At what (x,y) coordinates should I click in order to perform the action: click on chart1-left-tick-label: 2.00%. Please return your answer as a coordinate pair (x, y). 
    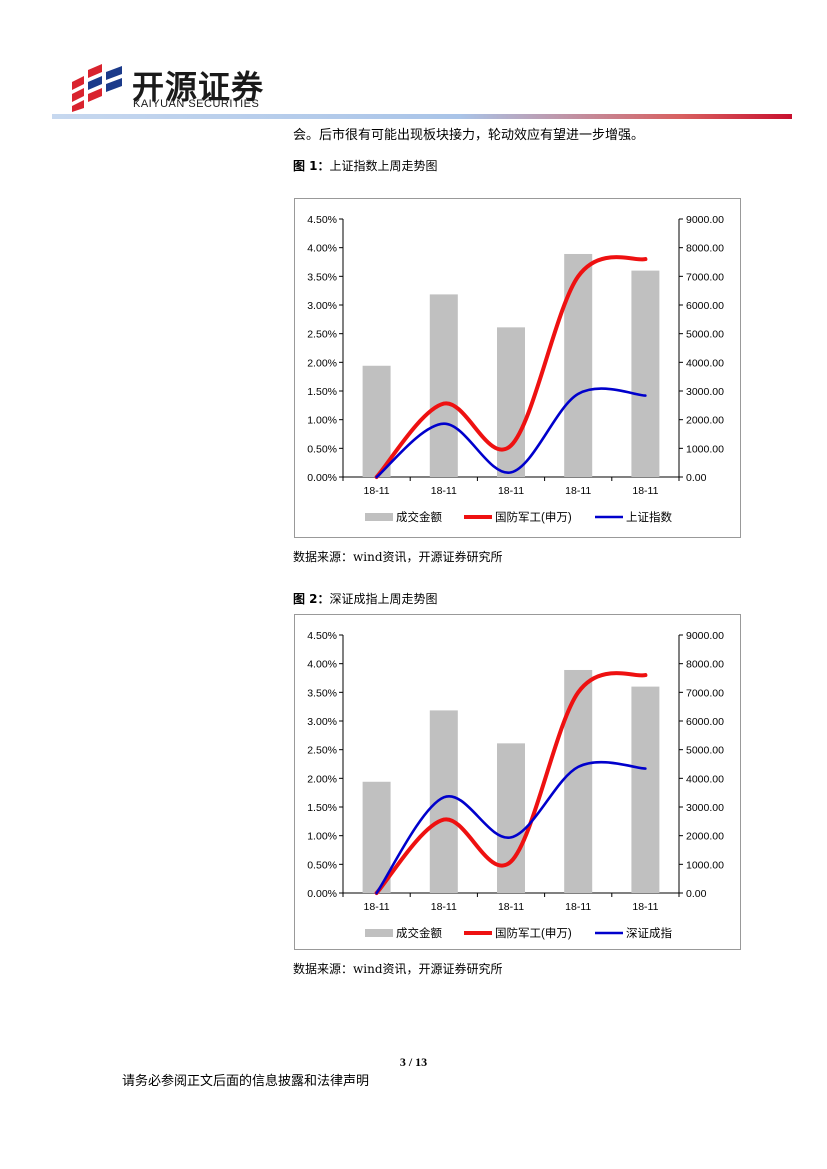
    Looking at the image, I should click on (322, 363).